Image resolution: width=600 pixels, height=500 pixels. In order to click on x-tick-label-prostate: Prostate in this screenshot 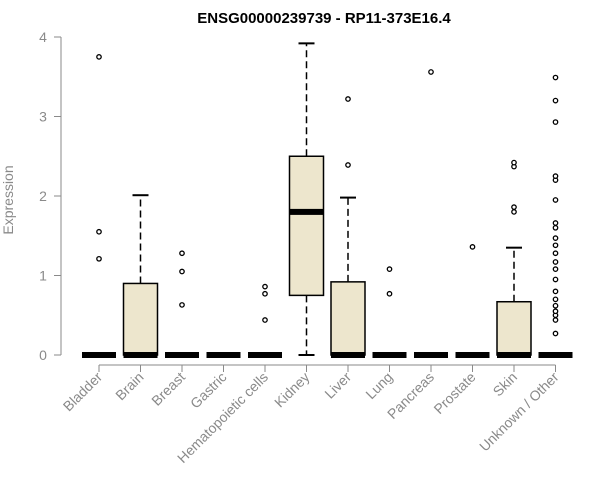, I will do `click(454, 393)`.